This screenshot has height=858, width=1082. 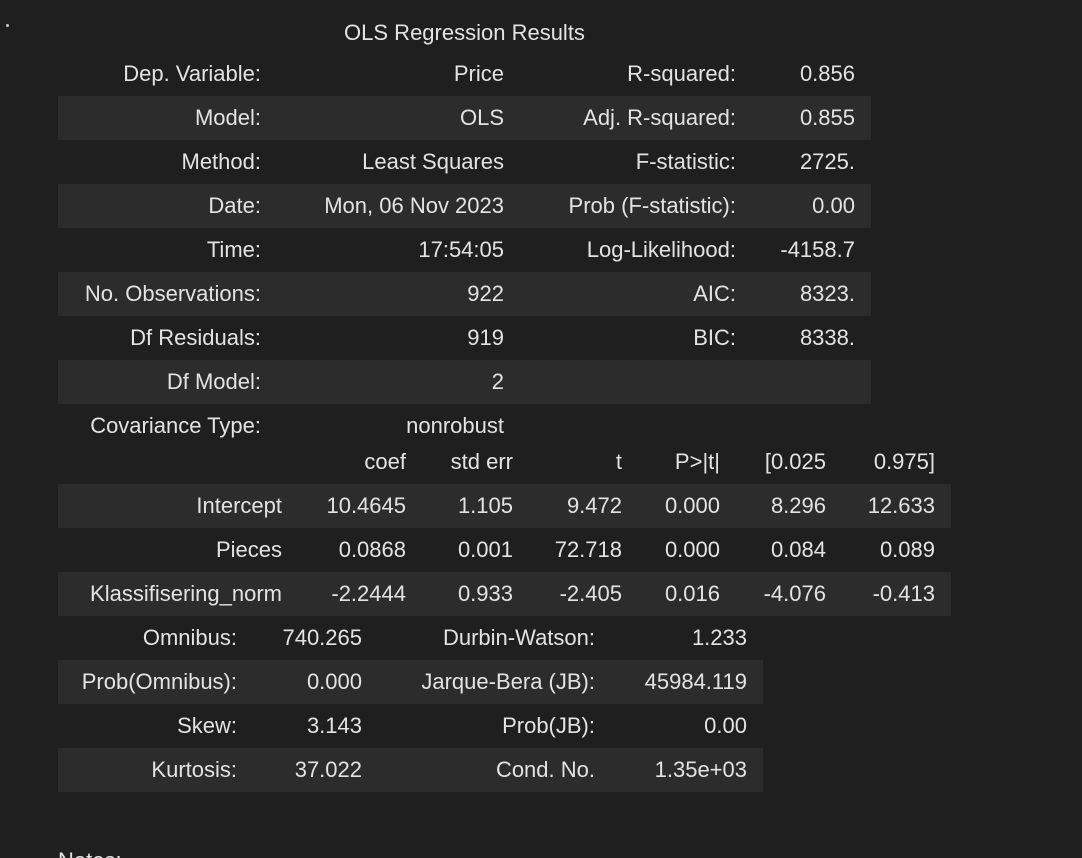 I want to click on diagnostic-value: 1.35e+03, so click(x=687, y=770).